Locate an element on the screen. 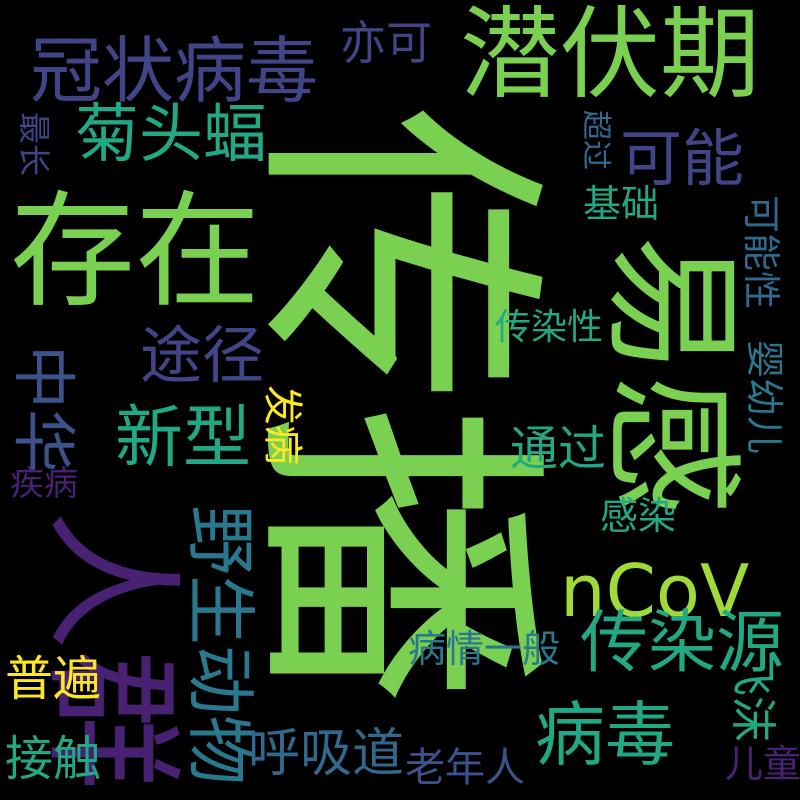 The width and height of the screenshot is (800, 800). word-chuanranxing: 传染性 is located at coordinates (549, 327).